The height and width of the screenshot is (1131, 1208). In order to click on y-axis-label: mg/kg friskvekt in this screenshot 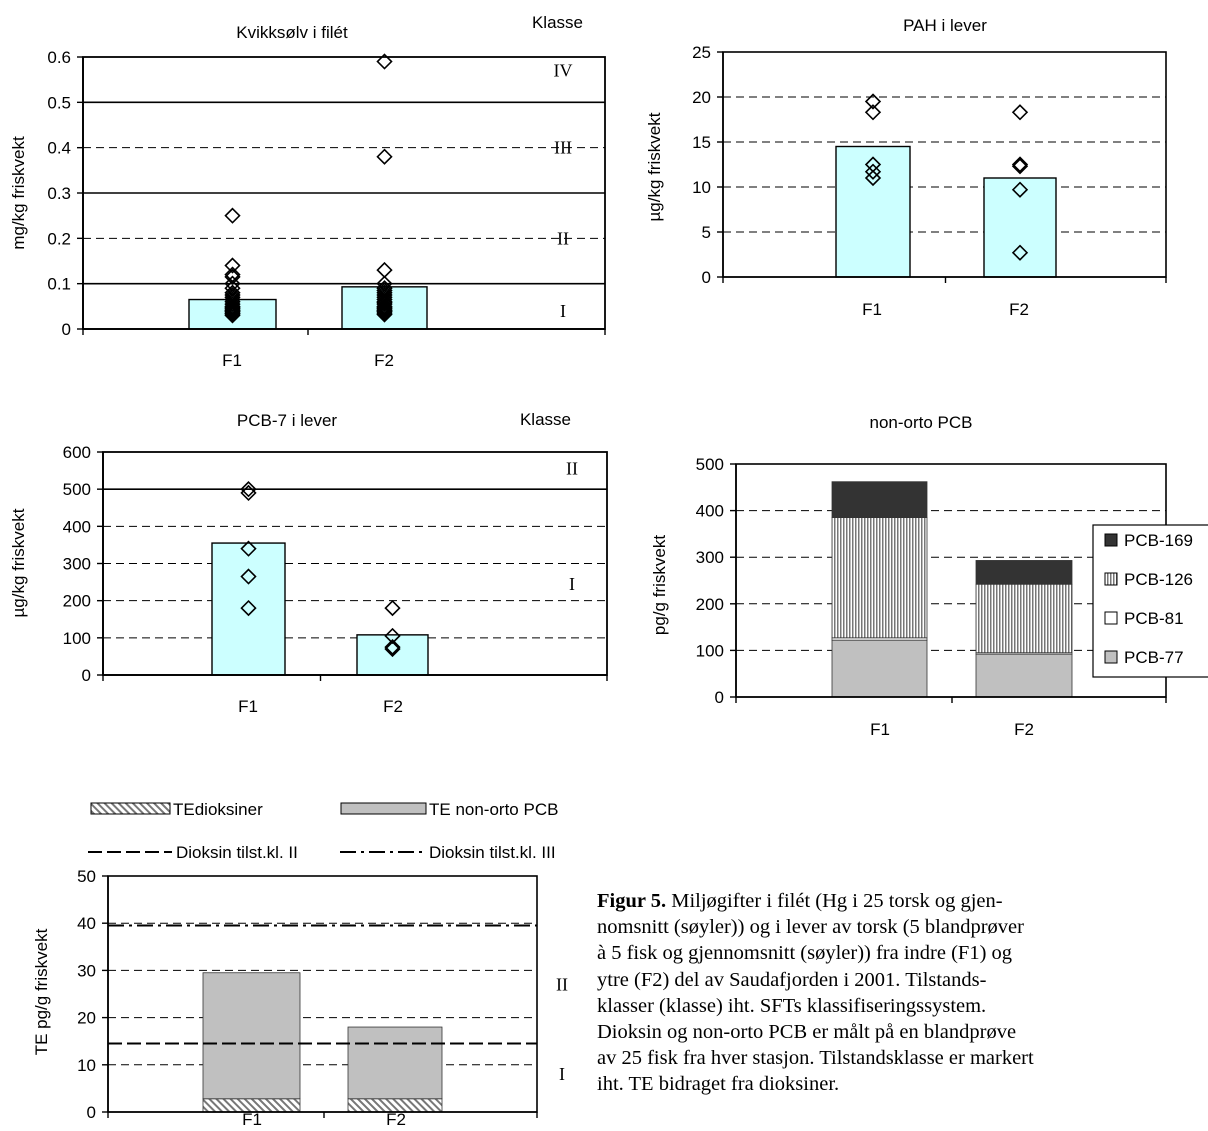, I will do `click(18, 193)`.